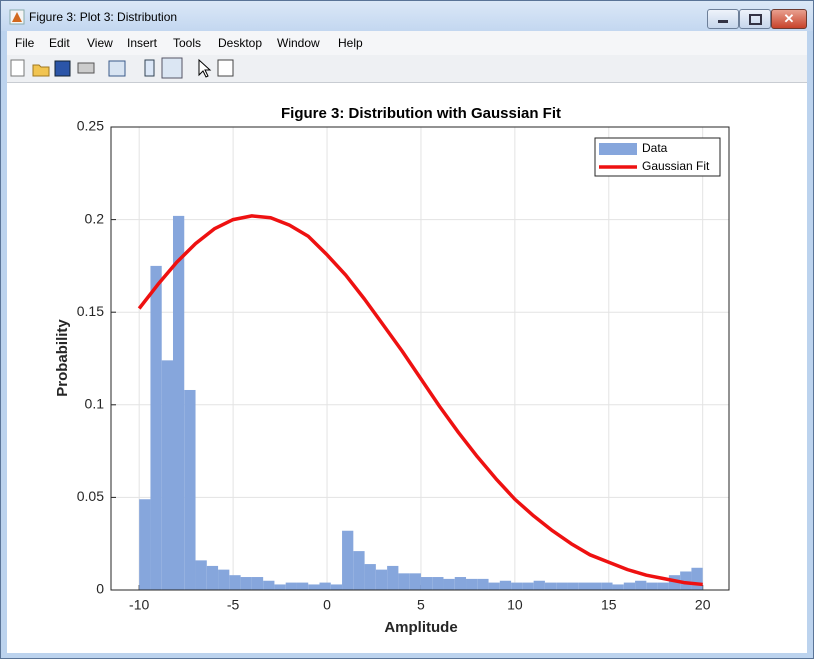 The image size is (814, 659). I want to click on title-bar: Figure 3: Plot 3: Distribution ✕, so click(407, 16).